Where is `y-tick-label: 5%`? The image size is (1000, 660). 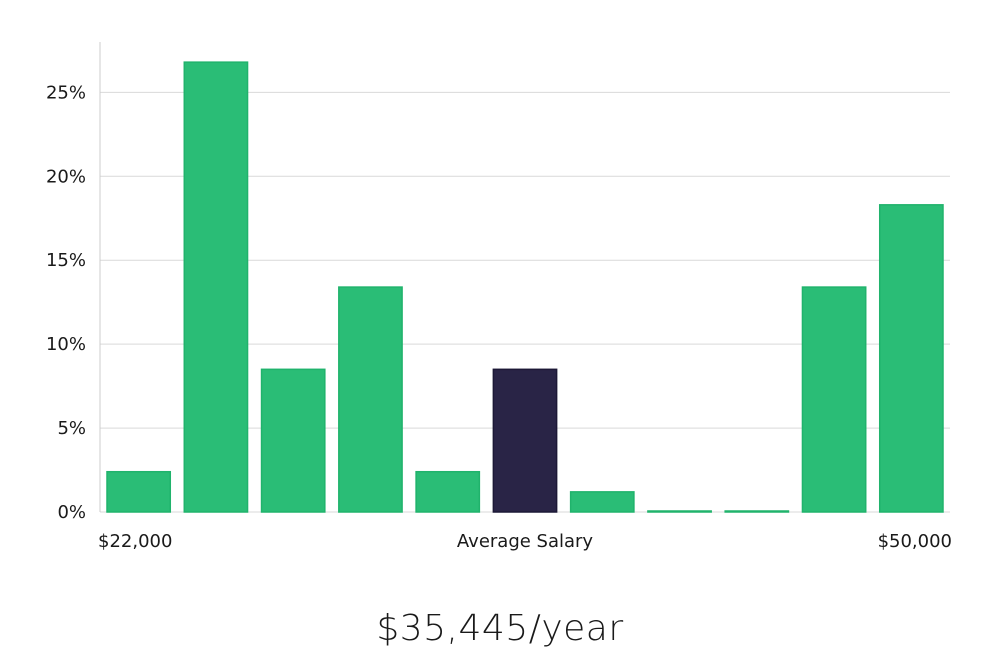 y-tick-label: 5% is located at coordinates (71, 428).